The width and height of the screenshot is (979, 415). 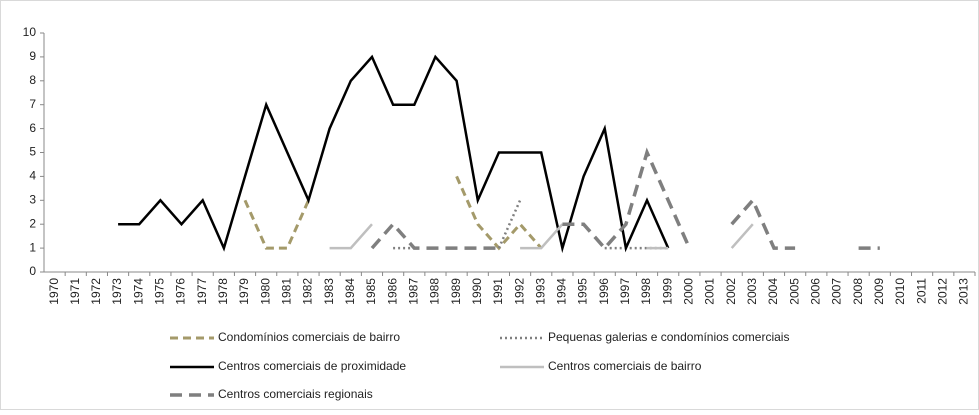 I want to click on x-tick-label: 1995, so click(x=583, y=291).